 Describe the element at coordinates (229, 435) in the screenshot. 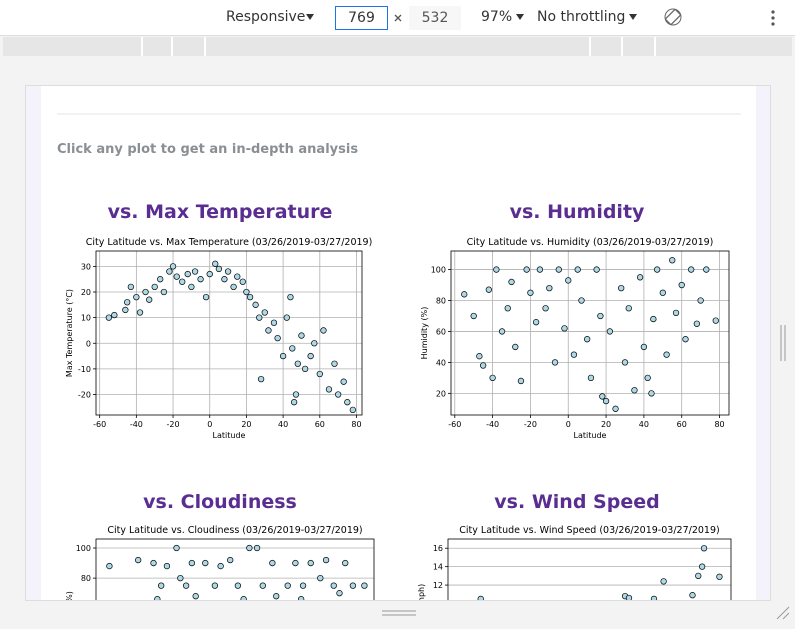

I see `x-axis-label: Latitude` at that location.